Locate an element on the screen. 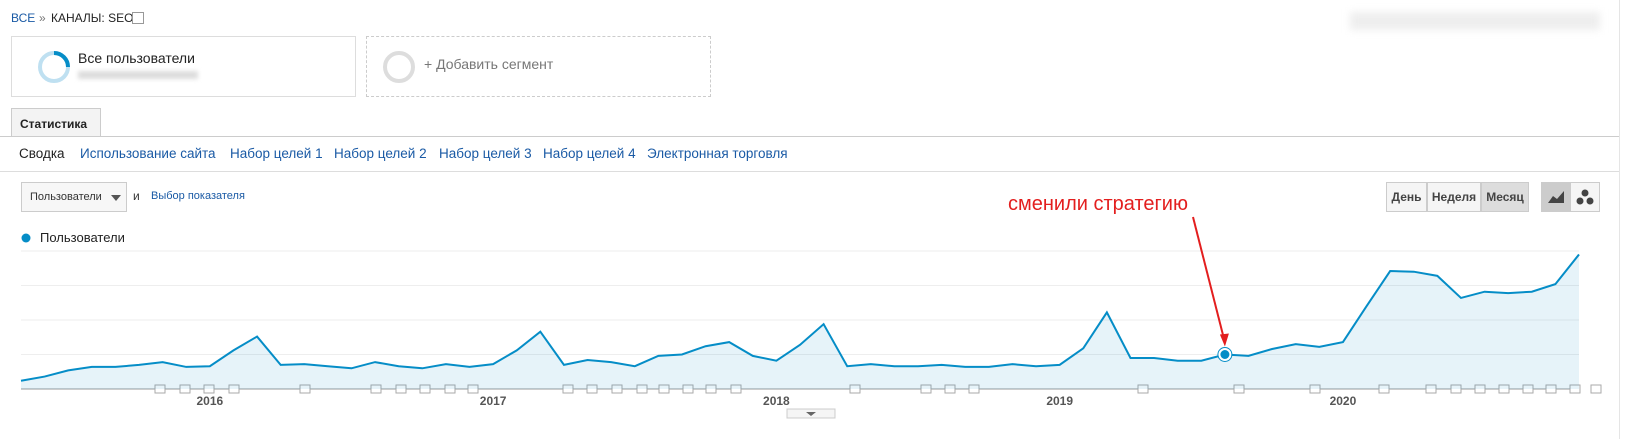 Image resolution: width=1631 pixels, height=439 pixels. highlight-point is located at coordinates (1225, 354).